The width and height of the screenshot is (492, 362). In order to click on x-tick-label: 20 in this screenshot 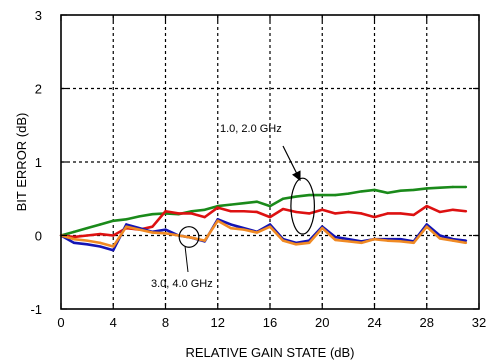, I will do `click(322, 322)`.